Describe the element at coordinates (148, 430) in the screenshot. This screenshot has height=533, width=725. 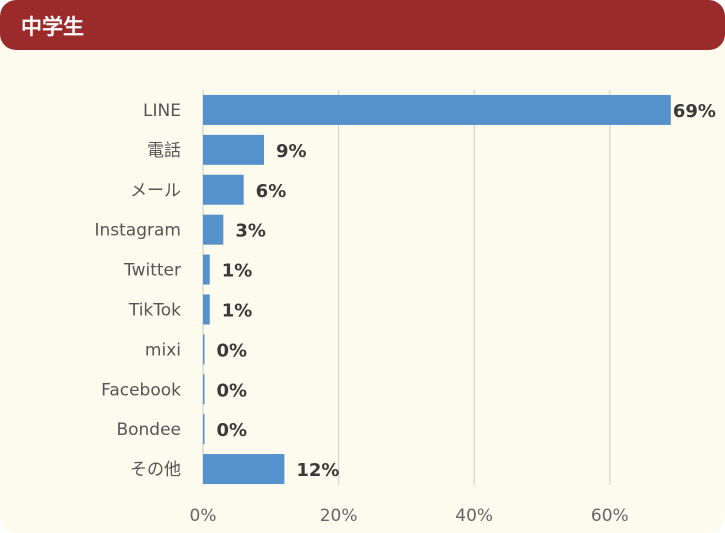
I see `category-label: Bondee` at that location.